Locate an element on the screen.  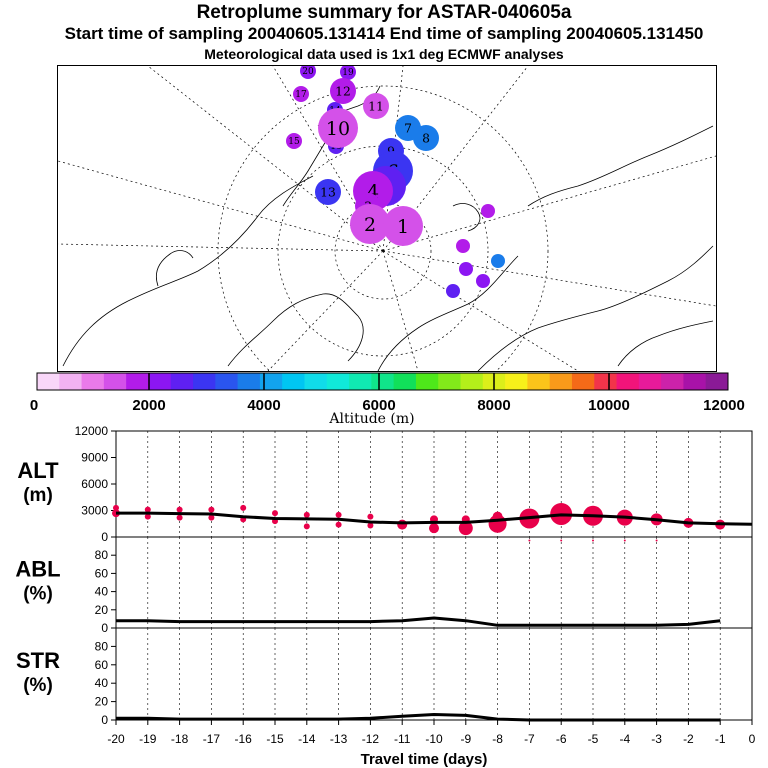
y-tick-label: 80 is located at coordinates (102, 555).